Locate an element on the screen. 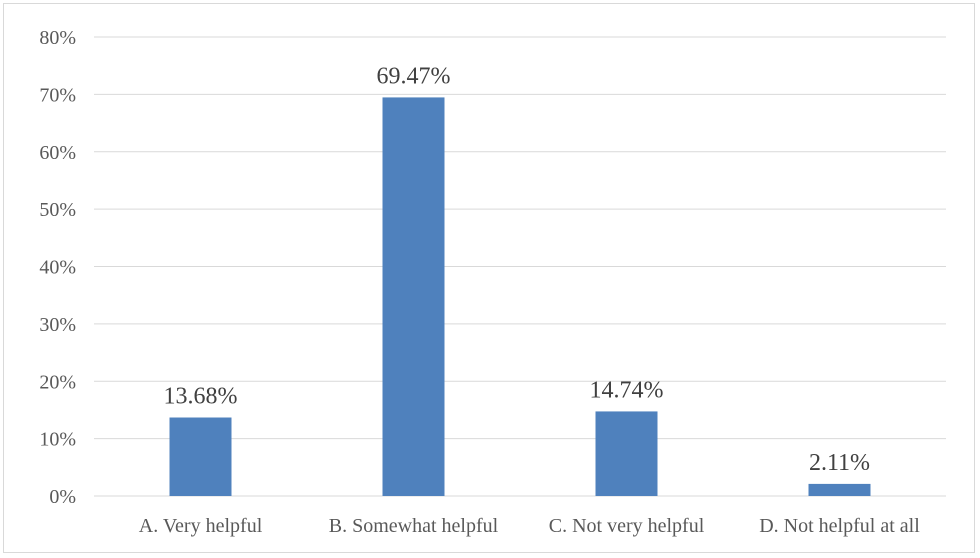 This screenshot has width=980, height=558. y-tick-label: 10% is located at coordinates (57, 440).